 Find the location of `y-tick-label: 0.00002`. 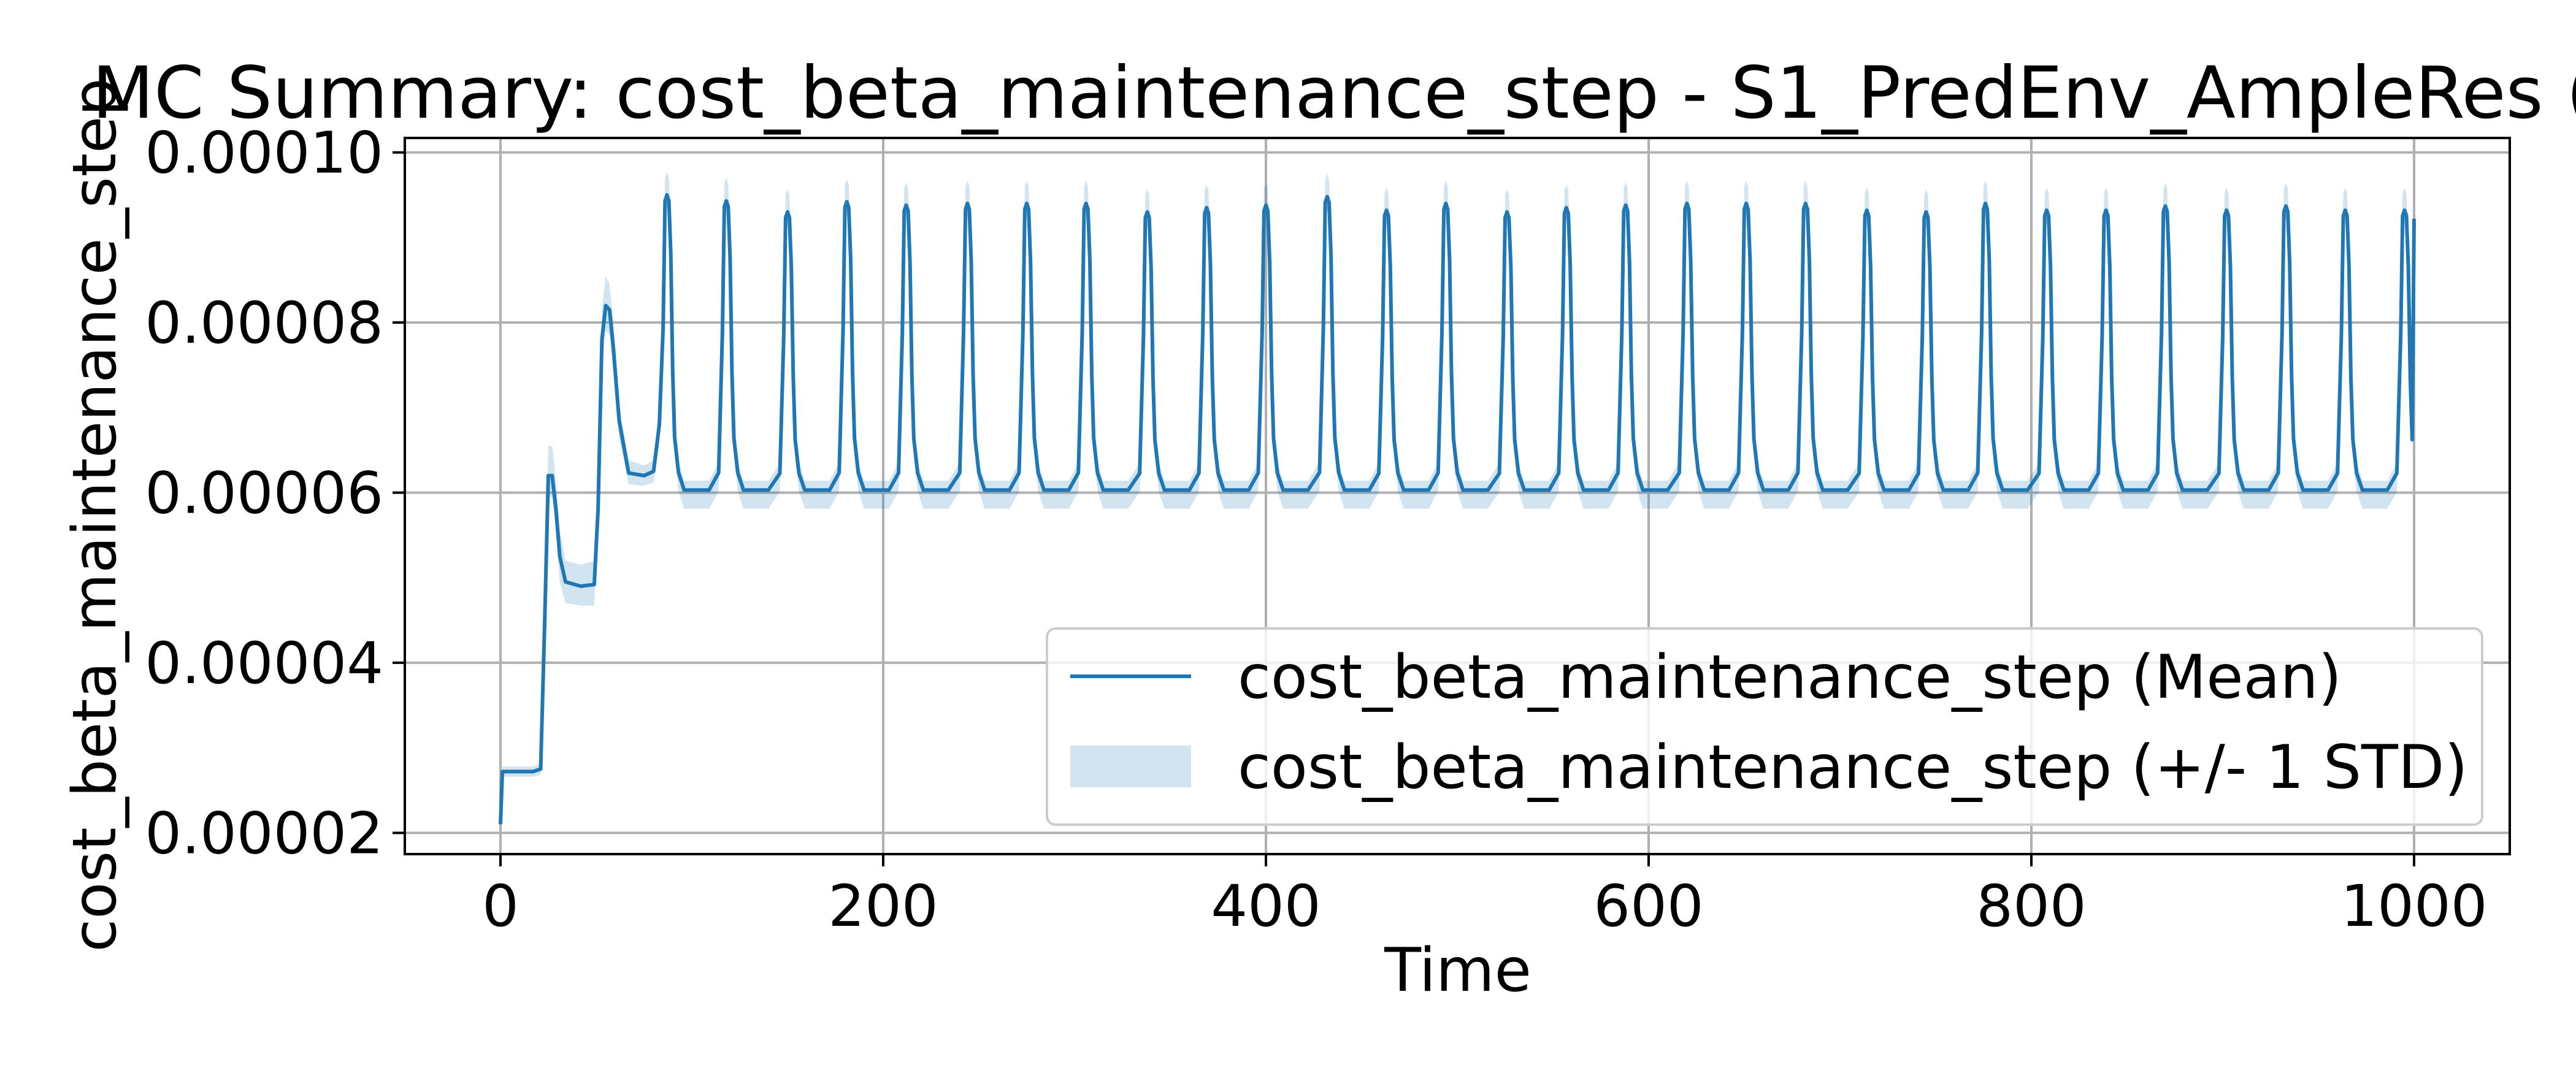

y-tick-label: 0.00002 is located at coordinates (264, 833).